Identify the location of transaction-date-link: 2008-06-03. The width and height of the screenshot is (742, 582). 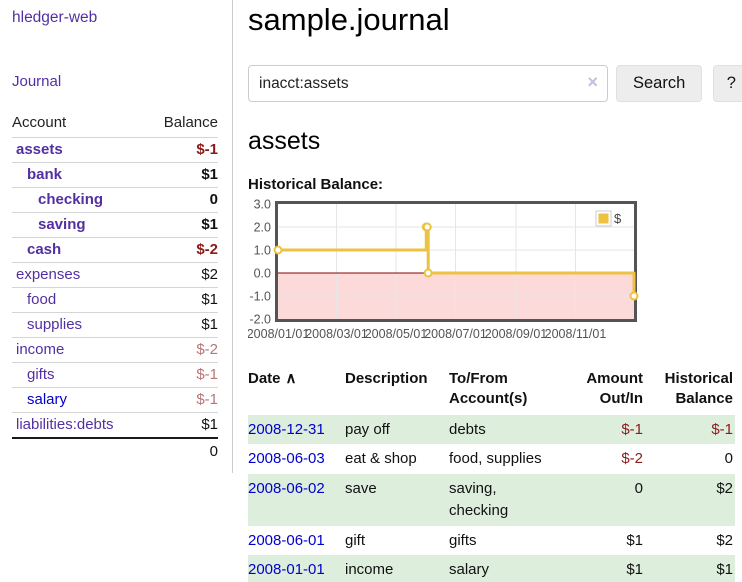
(286, 459).